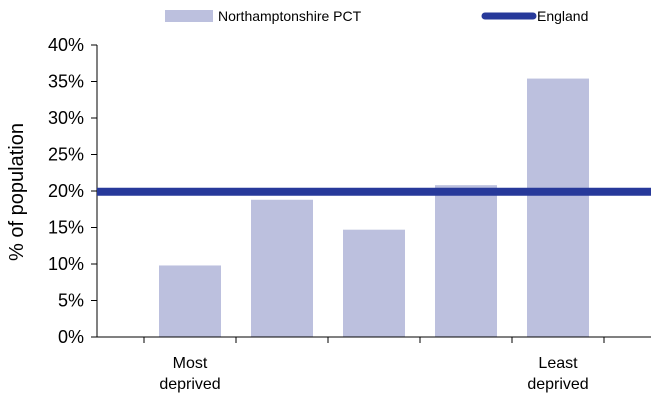 This screenshot has width=651, height=396. I want to click on legend-label-england: England, so click(562, 16).